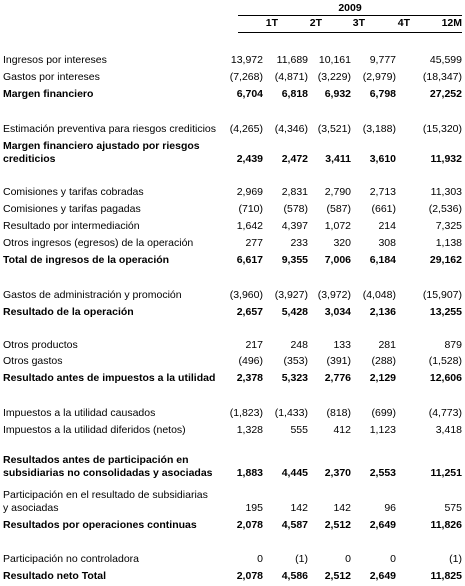  Describe the element at coordinates (387, 243) in the screenshot. I see `cell-4t: 308` at that location.